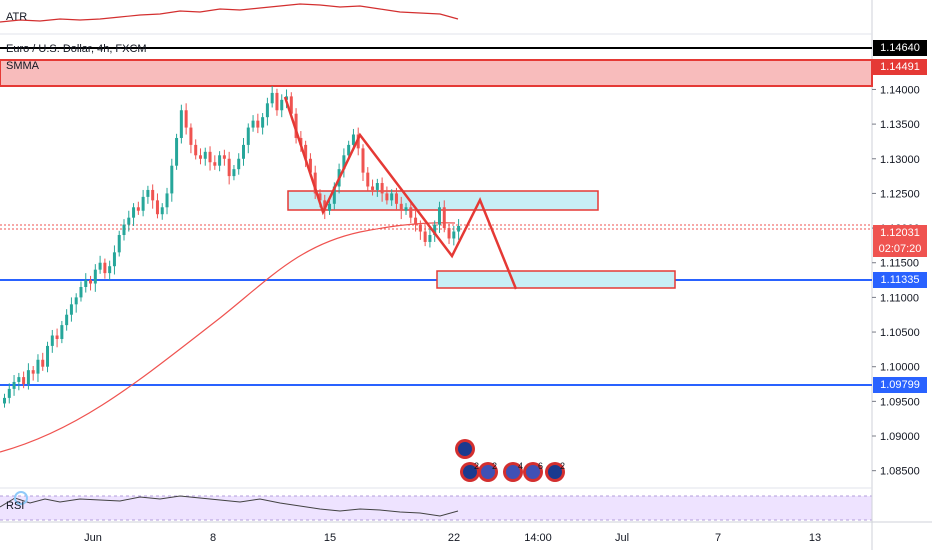 This screenshot has height=555, width=932. Describe the element at coordinates (900, 194) in the screenshot. I see `y-tick-label: 1.12500` at that location.